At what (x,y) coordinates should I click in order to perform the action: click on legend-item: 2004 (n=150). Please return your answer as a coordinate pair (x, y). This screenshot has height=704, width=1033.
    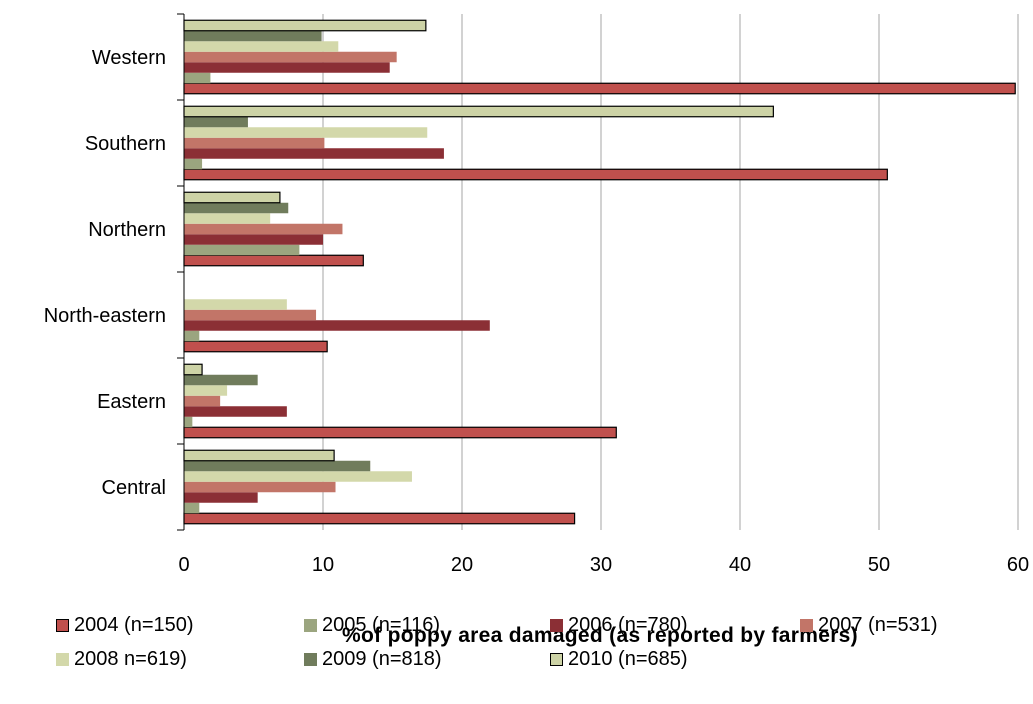
    Looking at the image, I should click on (125, 625).